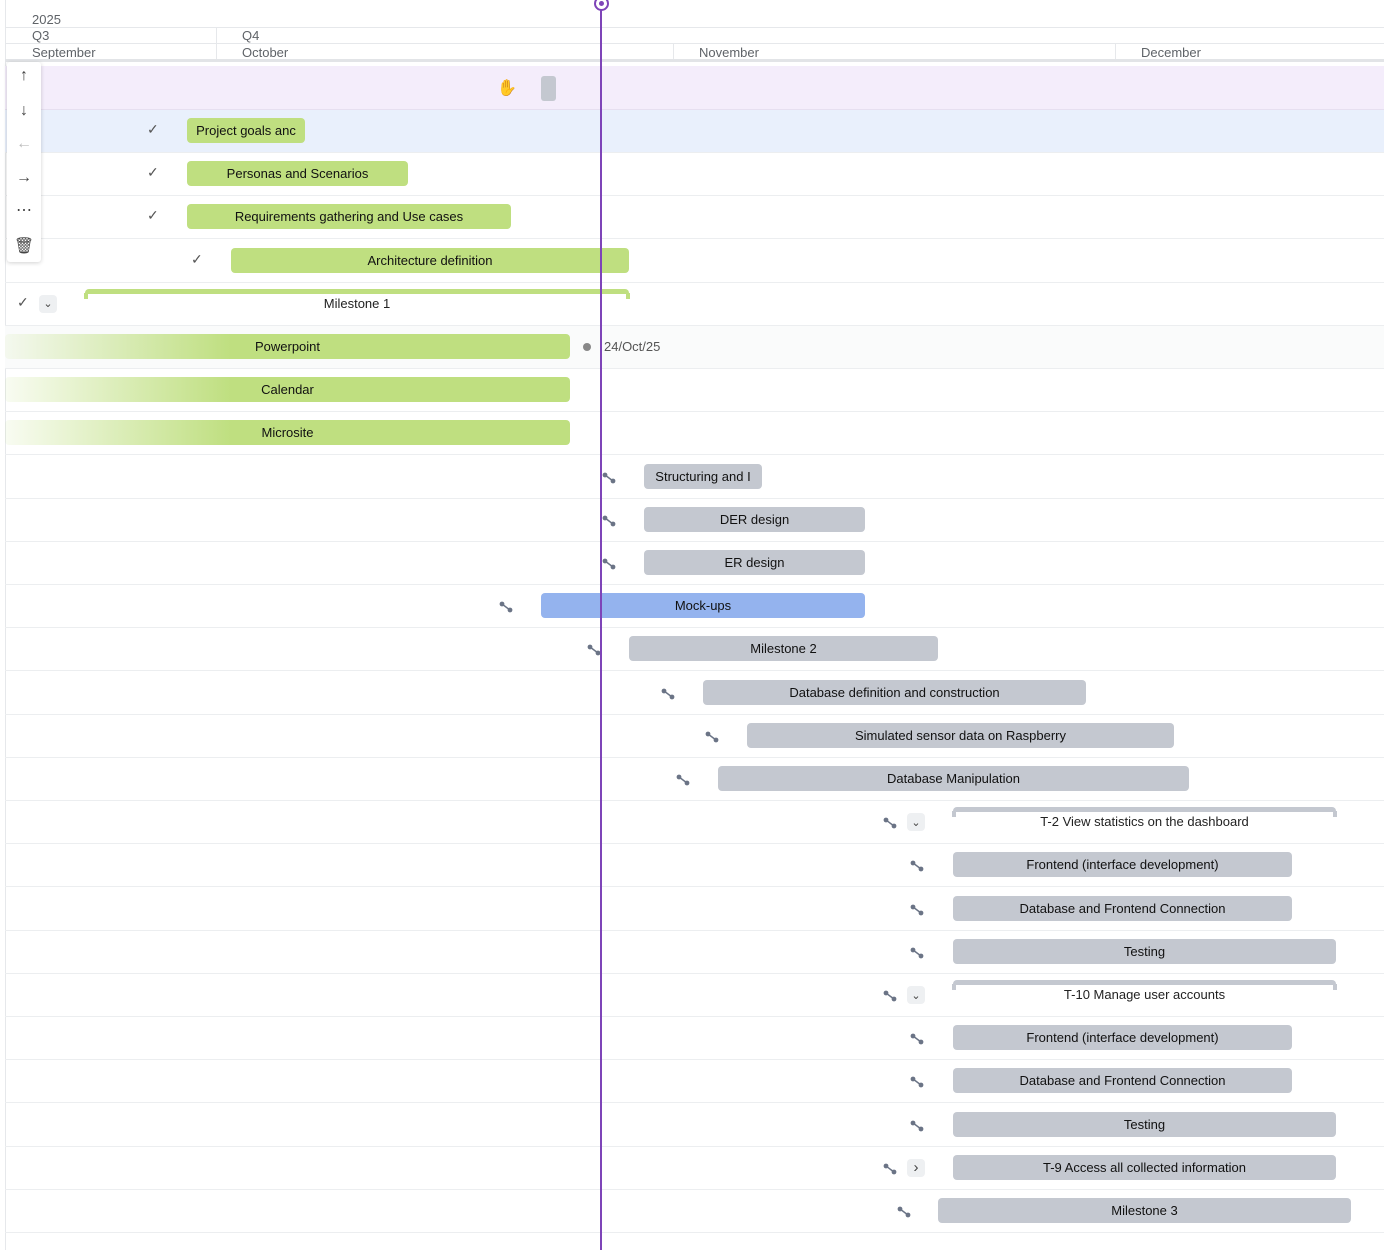  I want to click on today-marker, so click(601, 5).